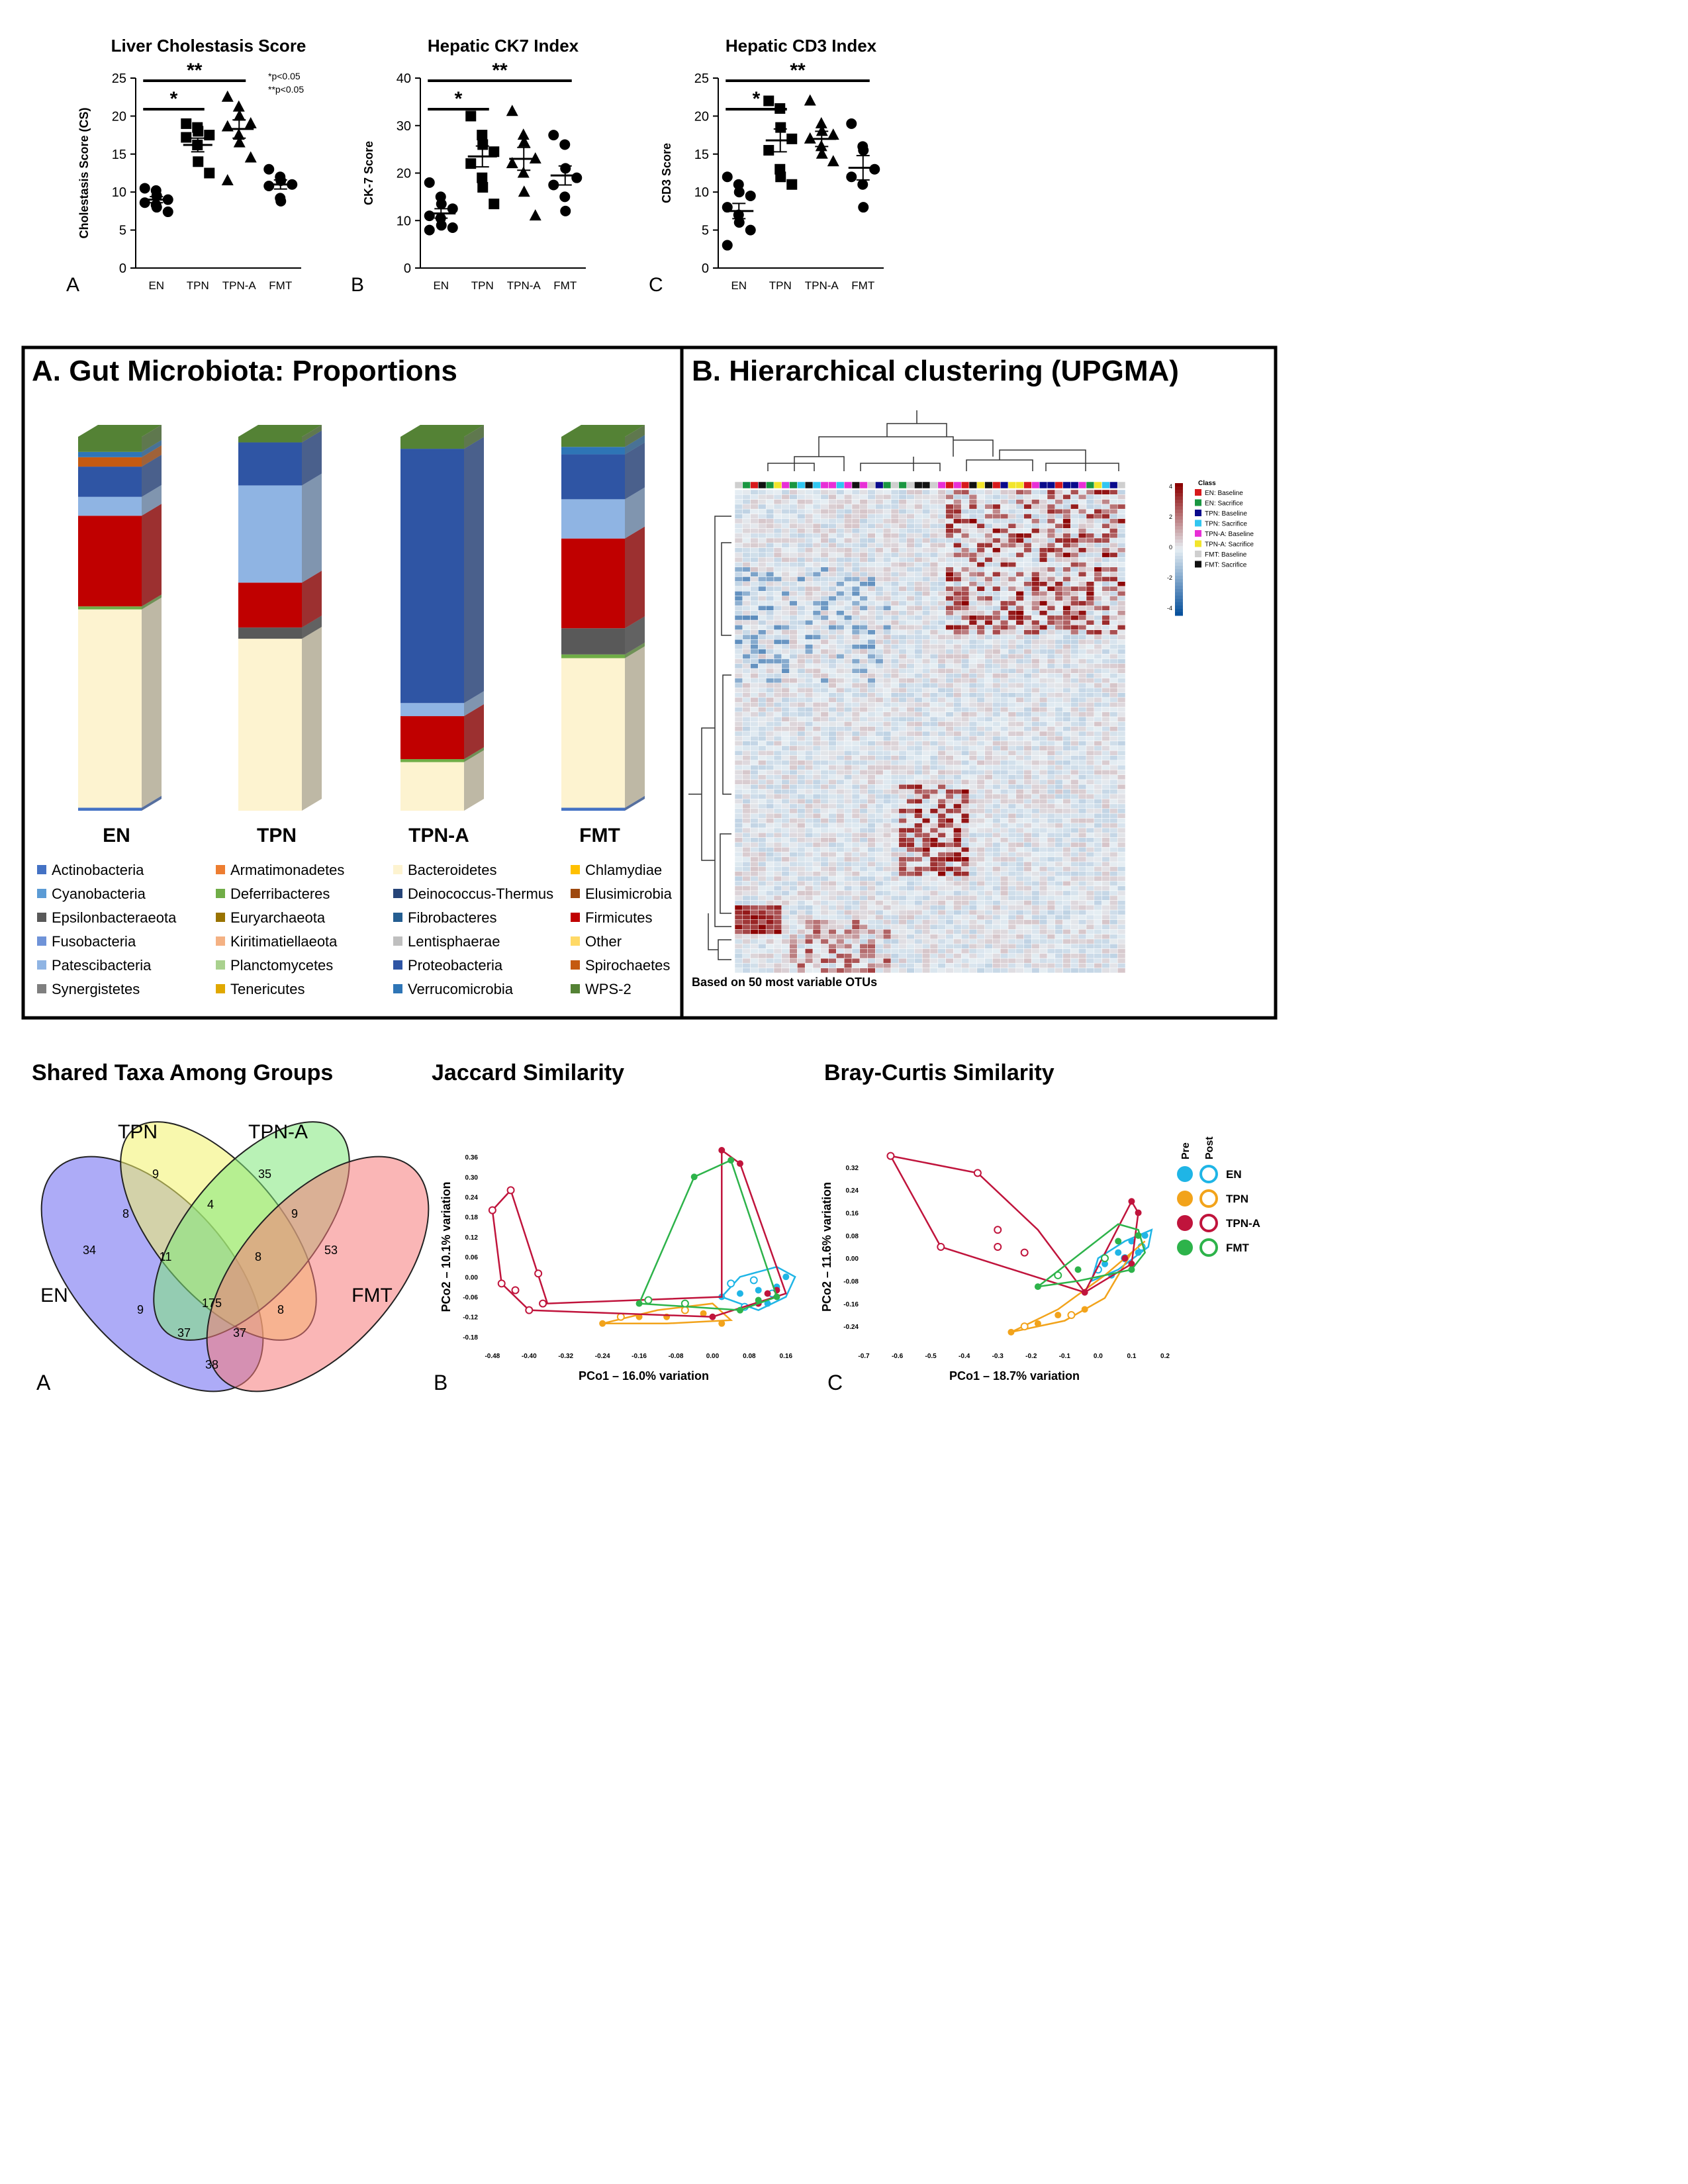 This screenshot has height=2184, width=1688. Describe the element at coordinates (705, 268) in the screenshot. I see `y-tick-label: 0` at that location.